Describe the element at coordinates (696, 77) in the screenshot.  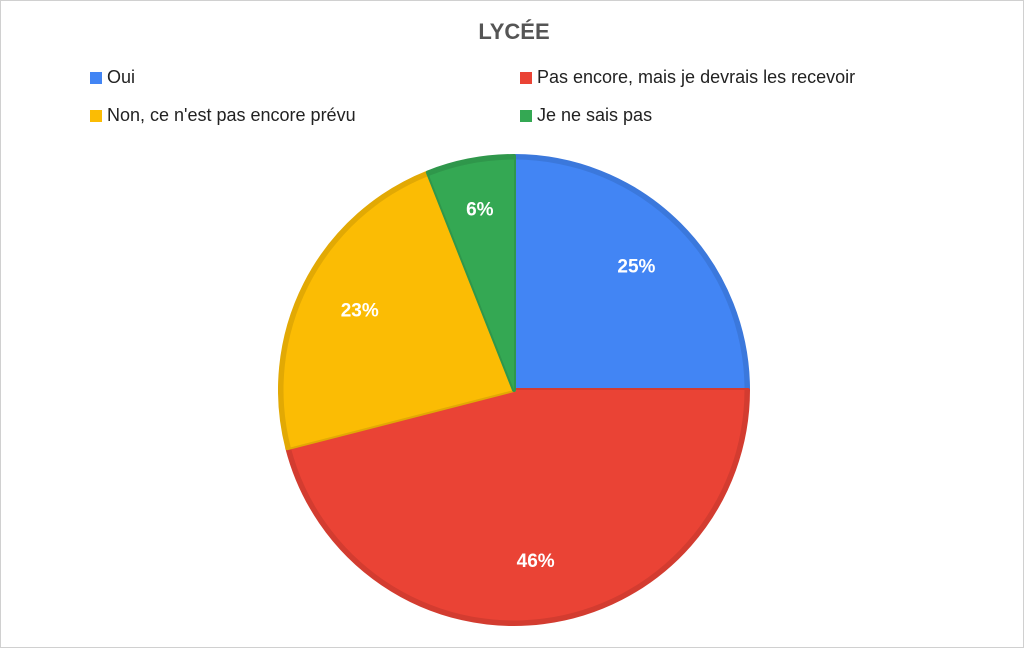
I see `legend-label: Pas encore, mais je devrais les recevoir` at that location.